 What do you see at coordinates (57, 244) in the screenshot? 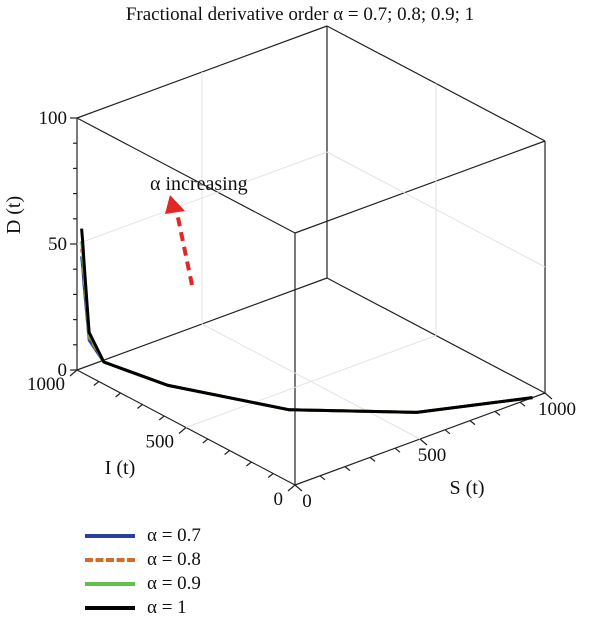
I see `z-tick-label: 50` at bounding box center [57, 244].